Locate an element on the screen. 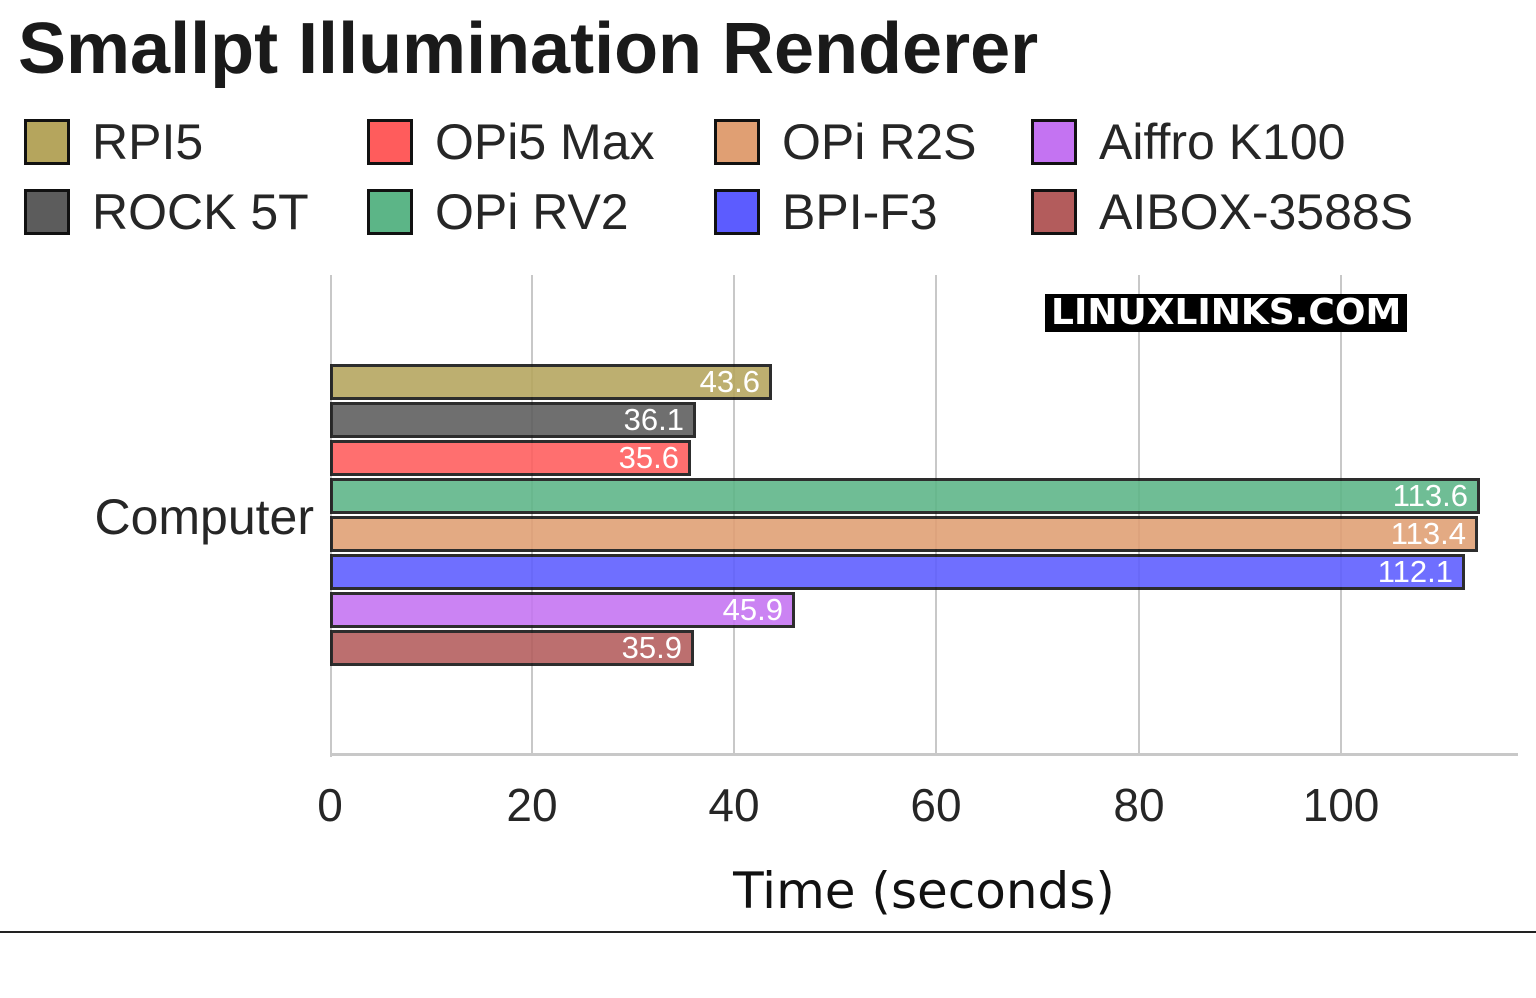 This screenshot has width=1536, height=998. bar-aibox-3588s is located at coordinates (512, 648).